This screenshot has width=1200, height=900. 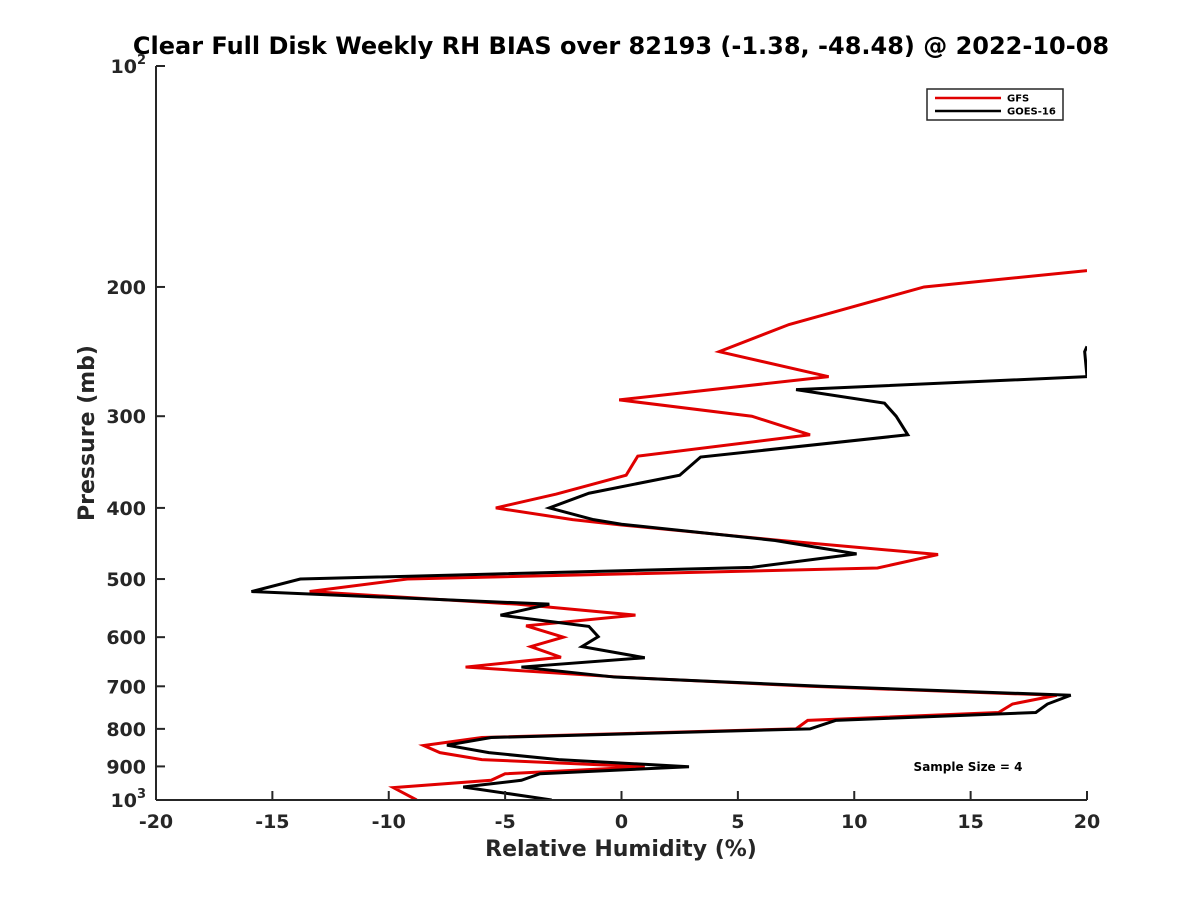 What do you see at coordinates (126, 730) in the screenshot?
I see `y-tick-label: 800` at bounding box center [126, 730].